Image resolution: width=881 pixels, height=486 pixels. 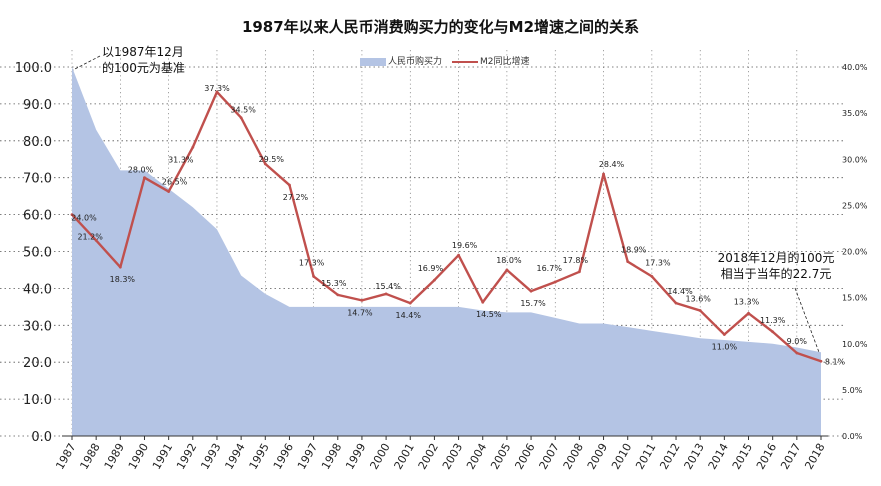 What do you see at coordinates (814, 456) in the screenshot?
I see `x-tick-label: 2018` at bounding box center [814, 456].